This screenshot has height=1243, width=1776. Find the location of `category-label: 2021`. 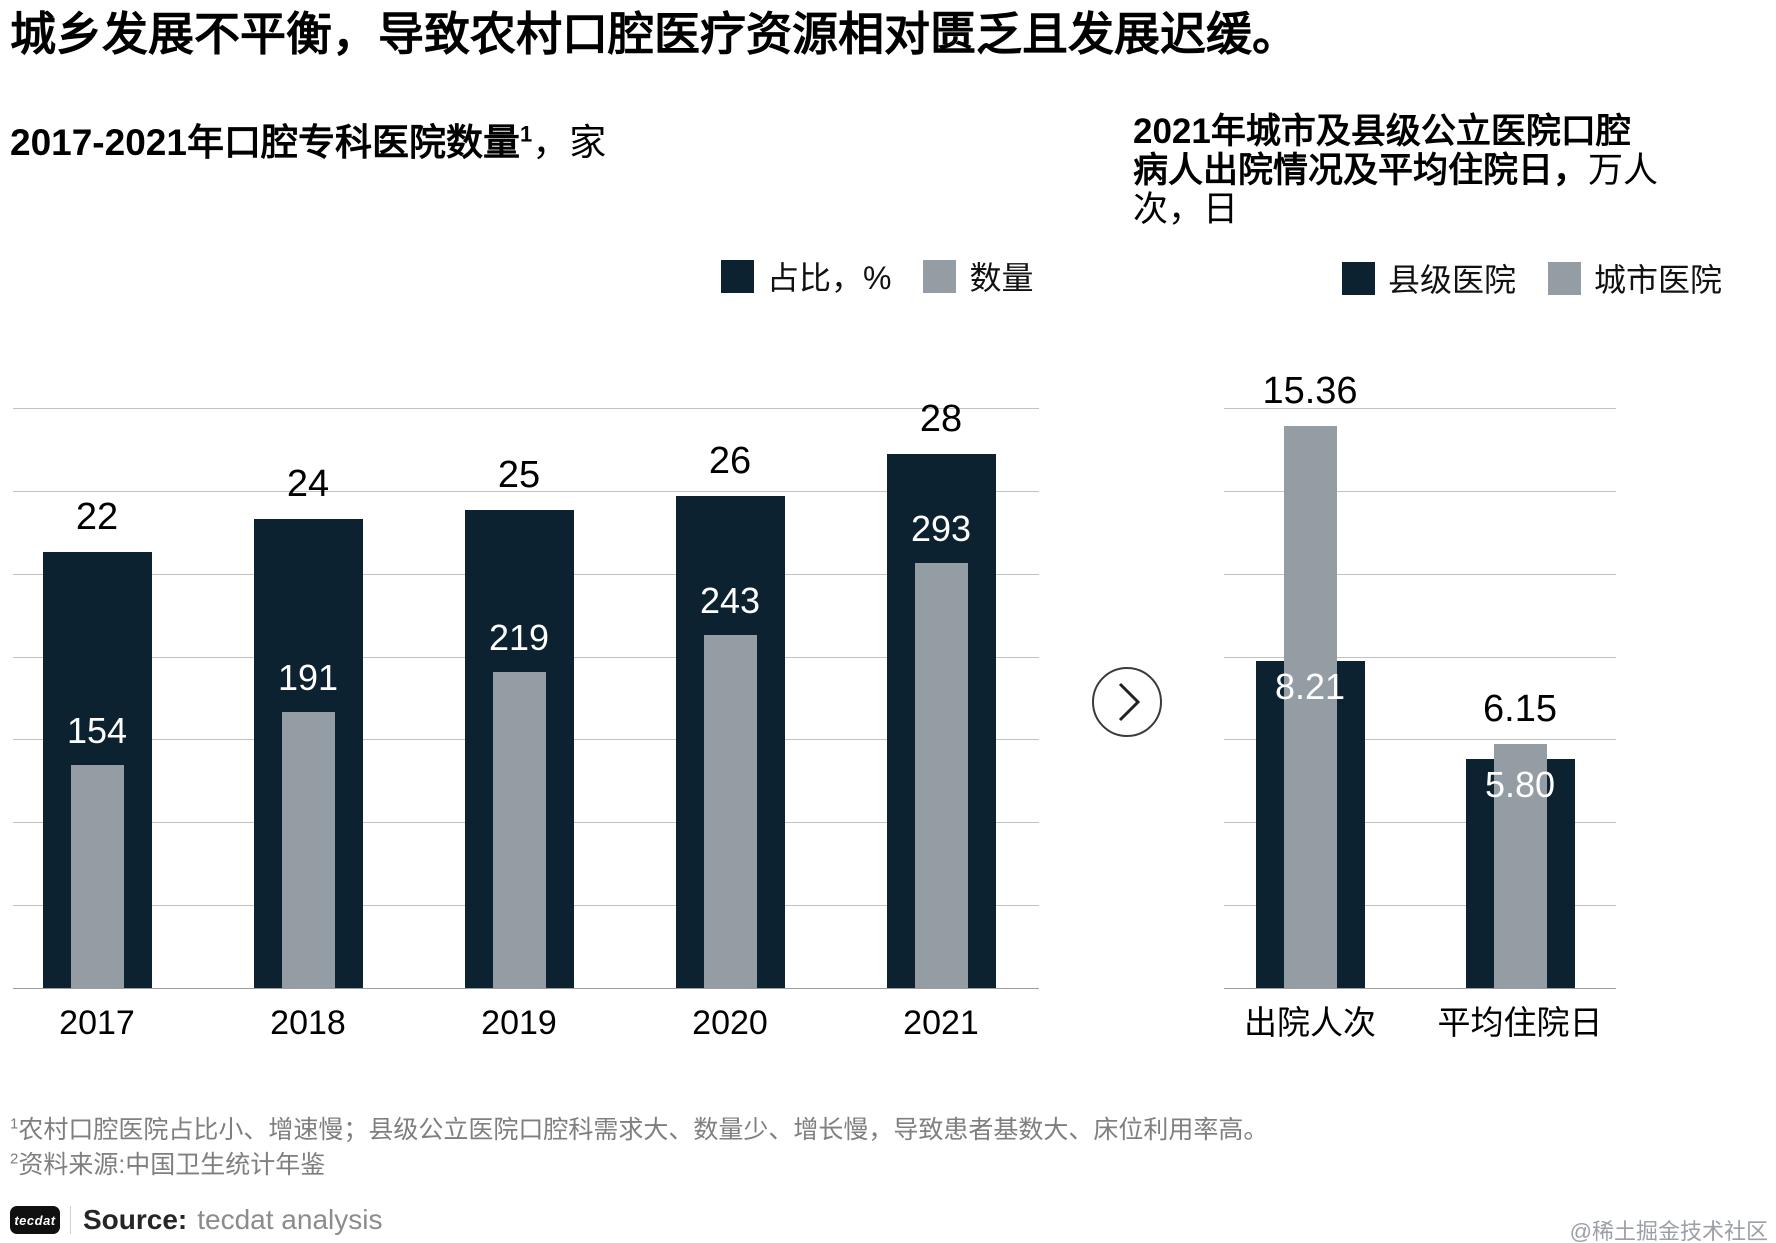

category-label: 2021 is located at coordinates (941, 1023).